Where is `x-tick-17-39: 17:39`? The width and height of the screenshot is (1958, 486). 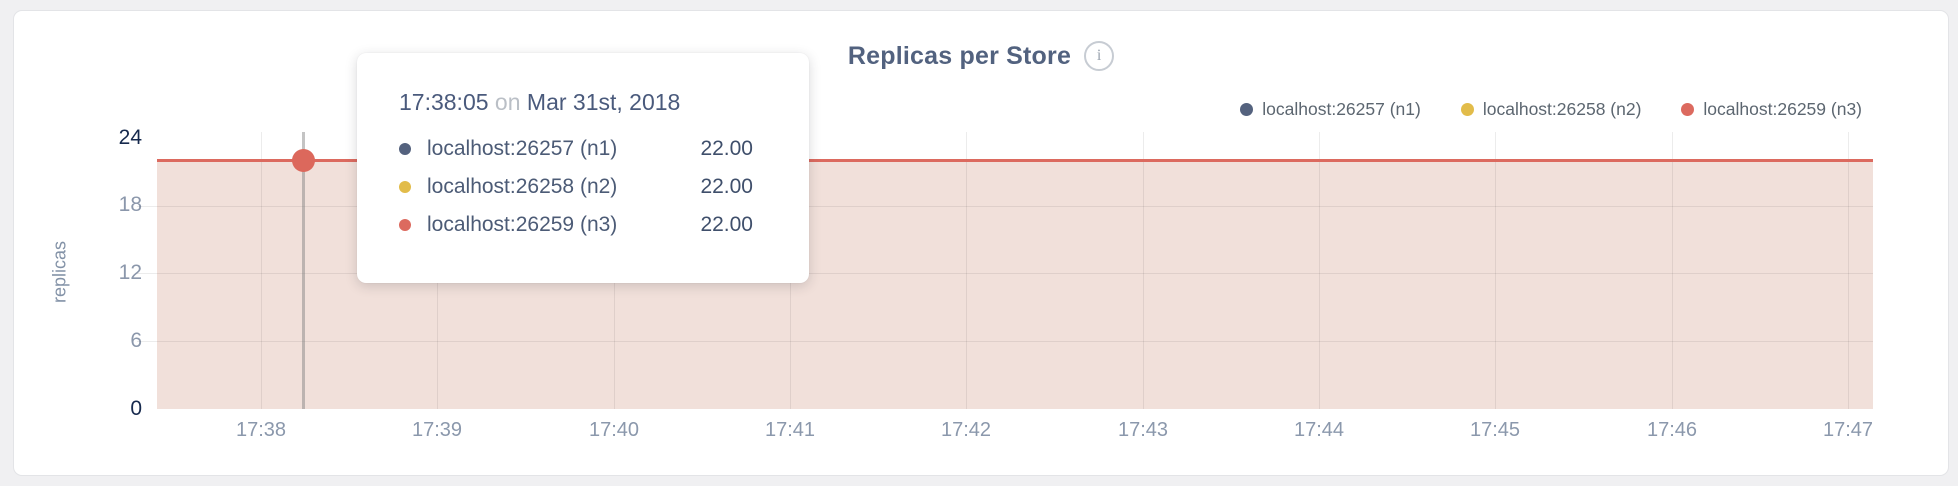
x-tick-17-39: 17:39 is located at coordinates (437, 430).